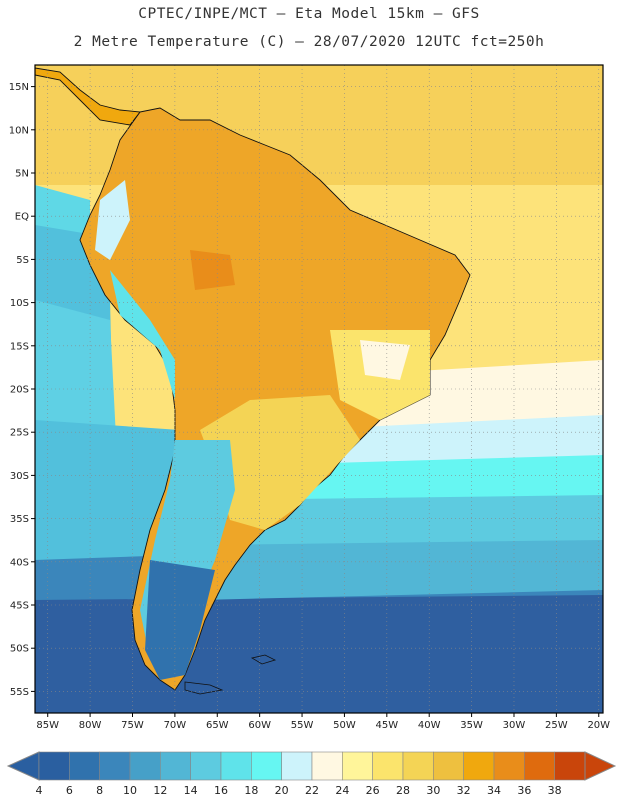 The image size is (618, 800). Describe the element at coordinates (524, 790) in the screenshot. I see `legend-label: 36` at that location.